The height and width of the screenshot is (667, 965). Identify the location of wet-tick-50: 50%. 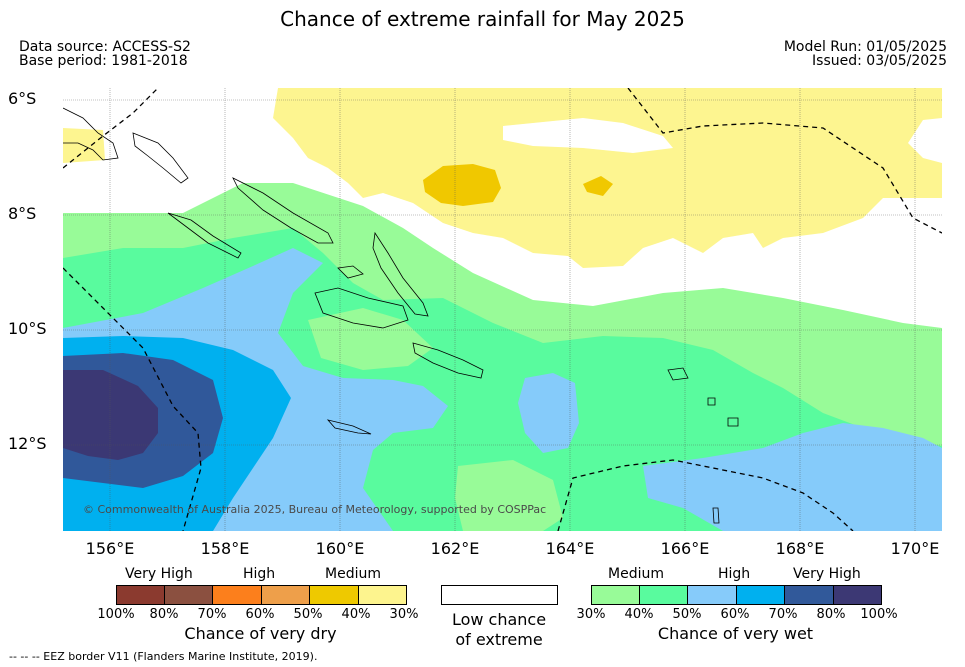
(687, 614).